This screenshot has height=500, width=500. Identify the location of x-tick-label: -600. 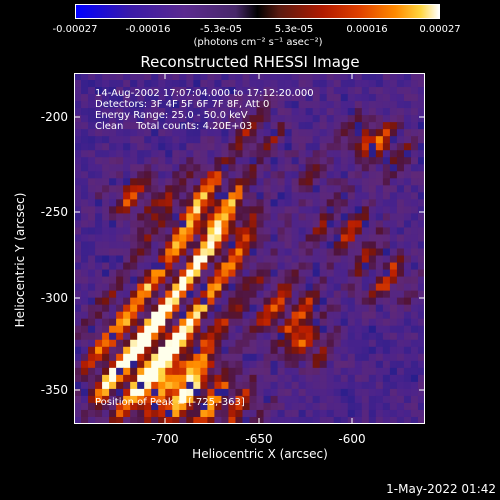
(352, 439).